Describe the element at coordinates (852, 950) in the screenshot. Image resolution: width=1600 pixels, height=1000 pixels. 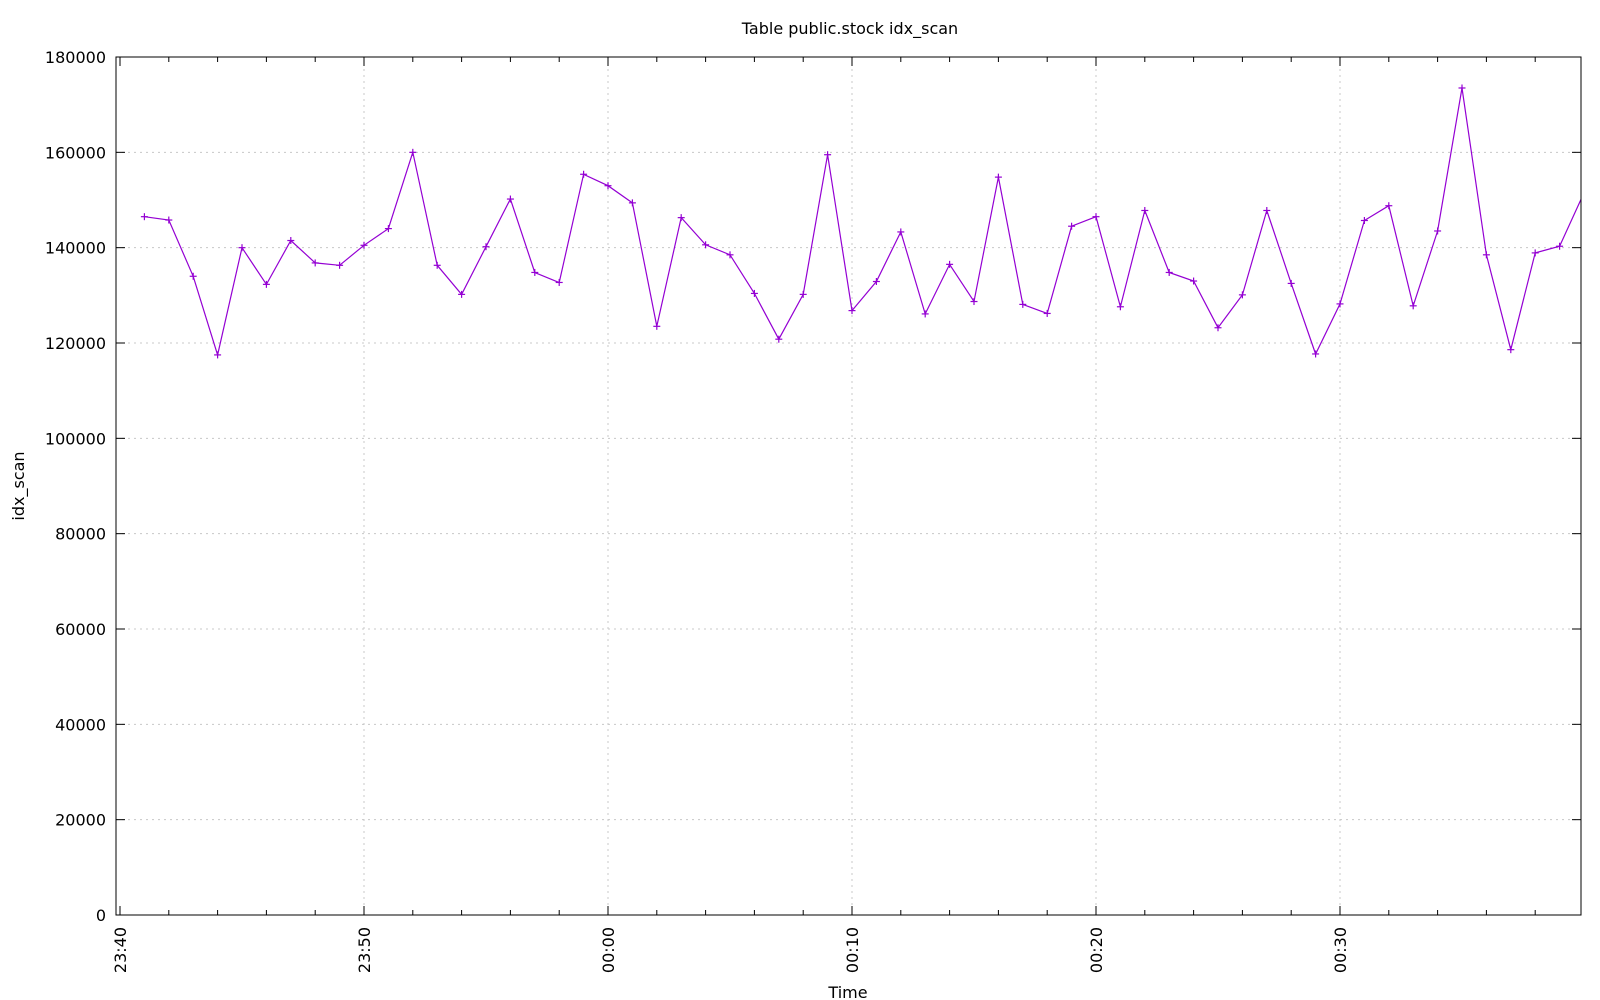
I see `x-tick-label: 00:10` at that location.